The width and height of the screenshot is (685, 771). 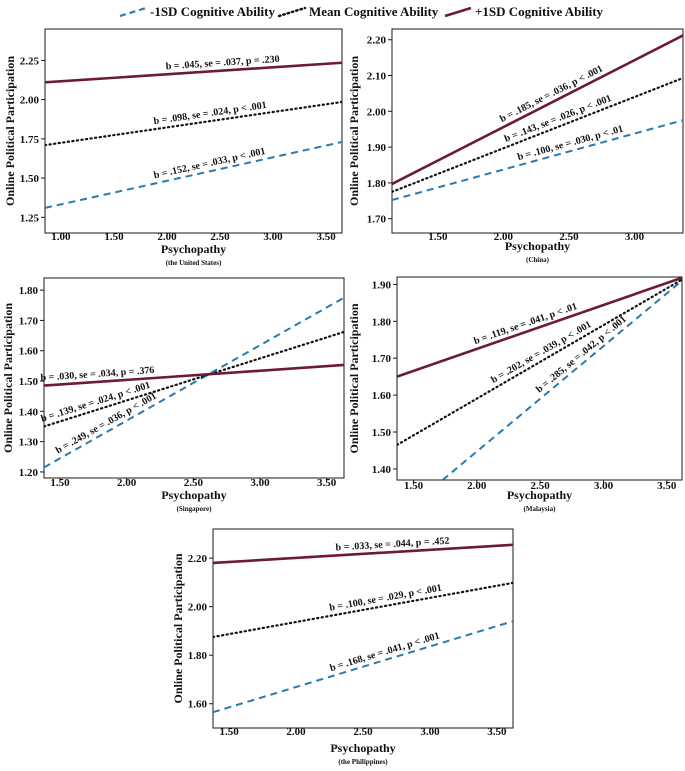 I want to click on country-label: (Singapore), so click(x=195, y=509).